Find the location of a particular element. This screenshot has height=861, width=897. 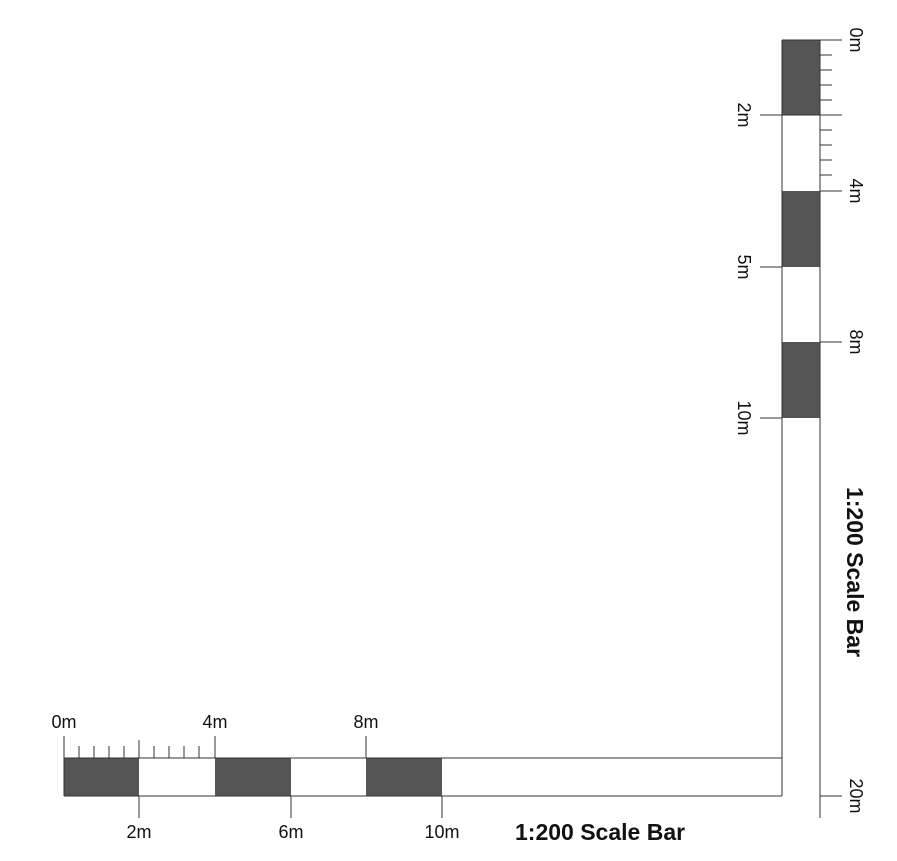

v-label-2m: 2m is located at coordinates (744, 114).